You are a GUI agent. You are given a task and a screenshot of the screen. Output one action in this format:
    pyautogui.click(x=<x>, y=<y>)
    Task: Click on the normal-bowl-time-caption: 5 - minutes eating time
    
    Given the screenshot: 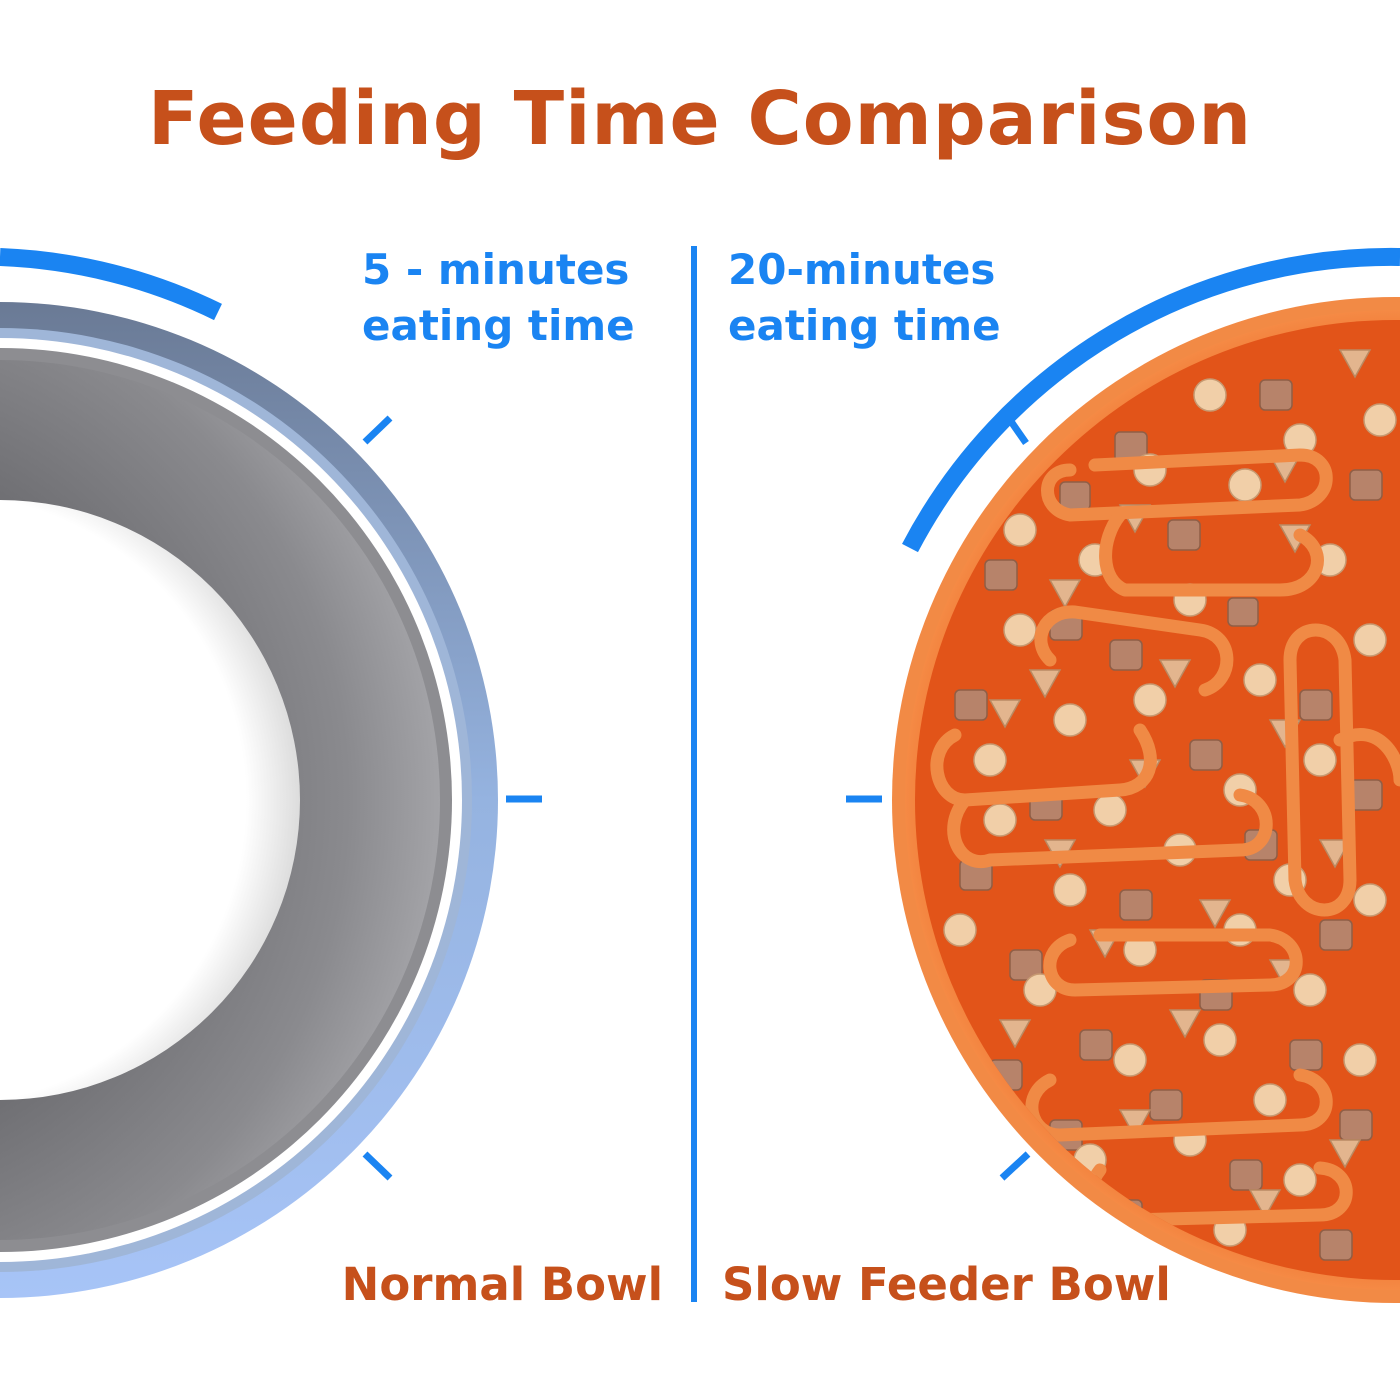 What is the action you would take?
    pyautogui.click(x=498, y=298)
    